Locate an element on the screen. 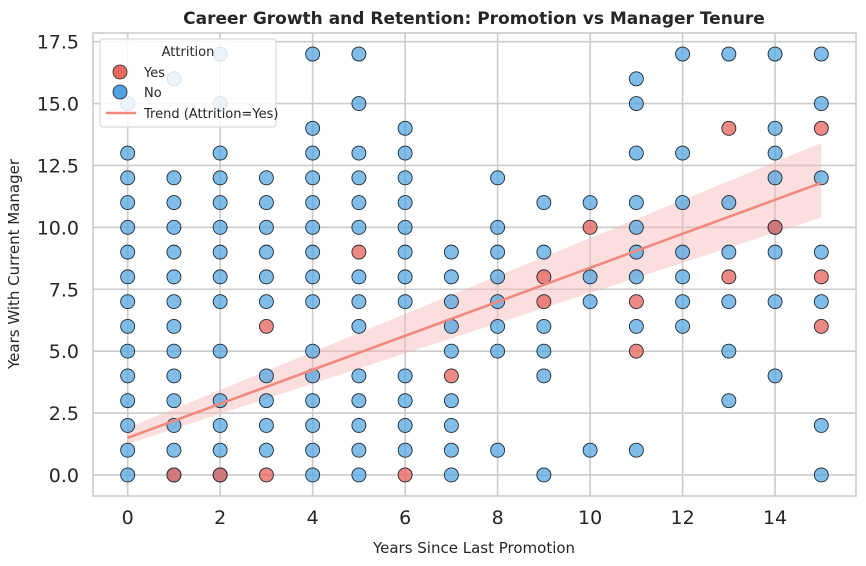 The width and height of the screenshot is (866, 566). legend-entry-no: No is located at coordinates (153, 93).